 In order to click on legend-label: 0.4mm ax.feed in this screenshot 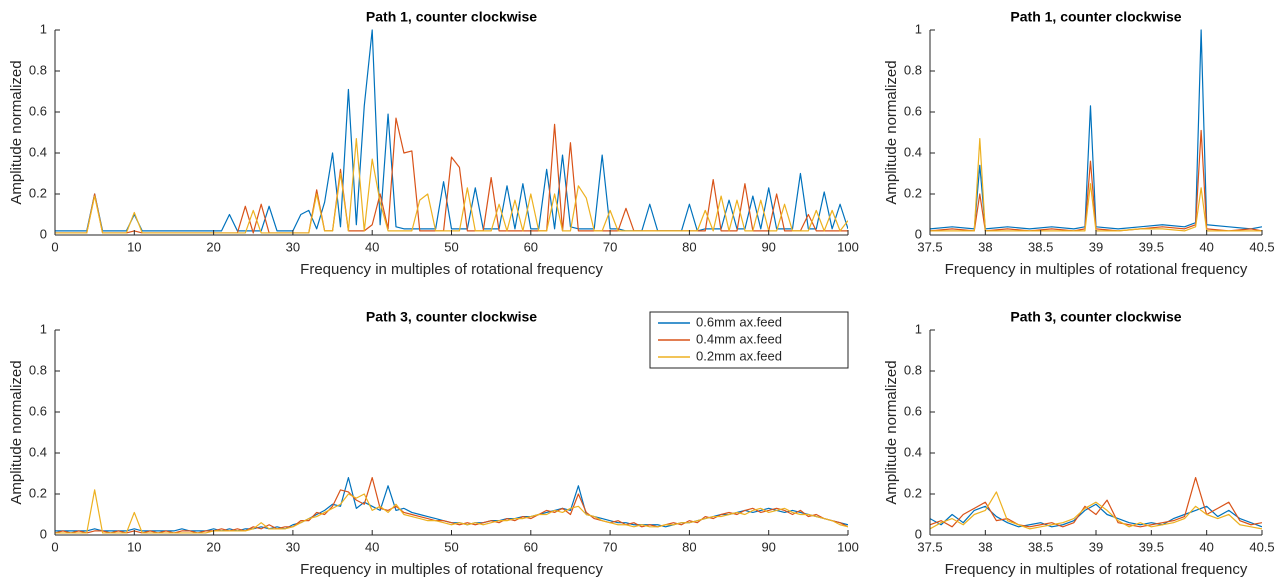, I will do `click(739, 338)`.